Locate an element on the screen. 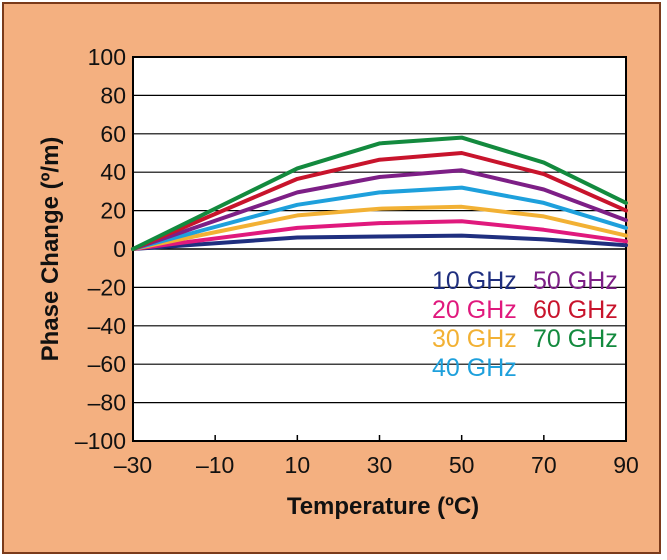 The width and height of the screenshot is (667, 560). legend-entry: 20 GHz is located at coordinates (474, 310).